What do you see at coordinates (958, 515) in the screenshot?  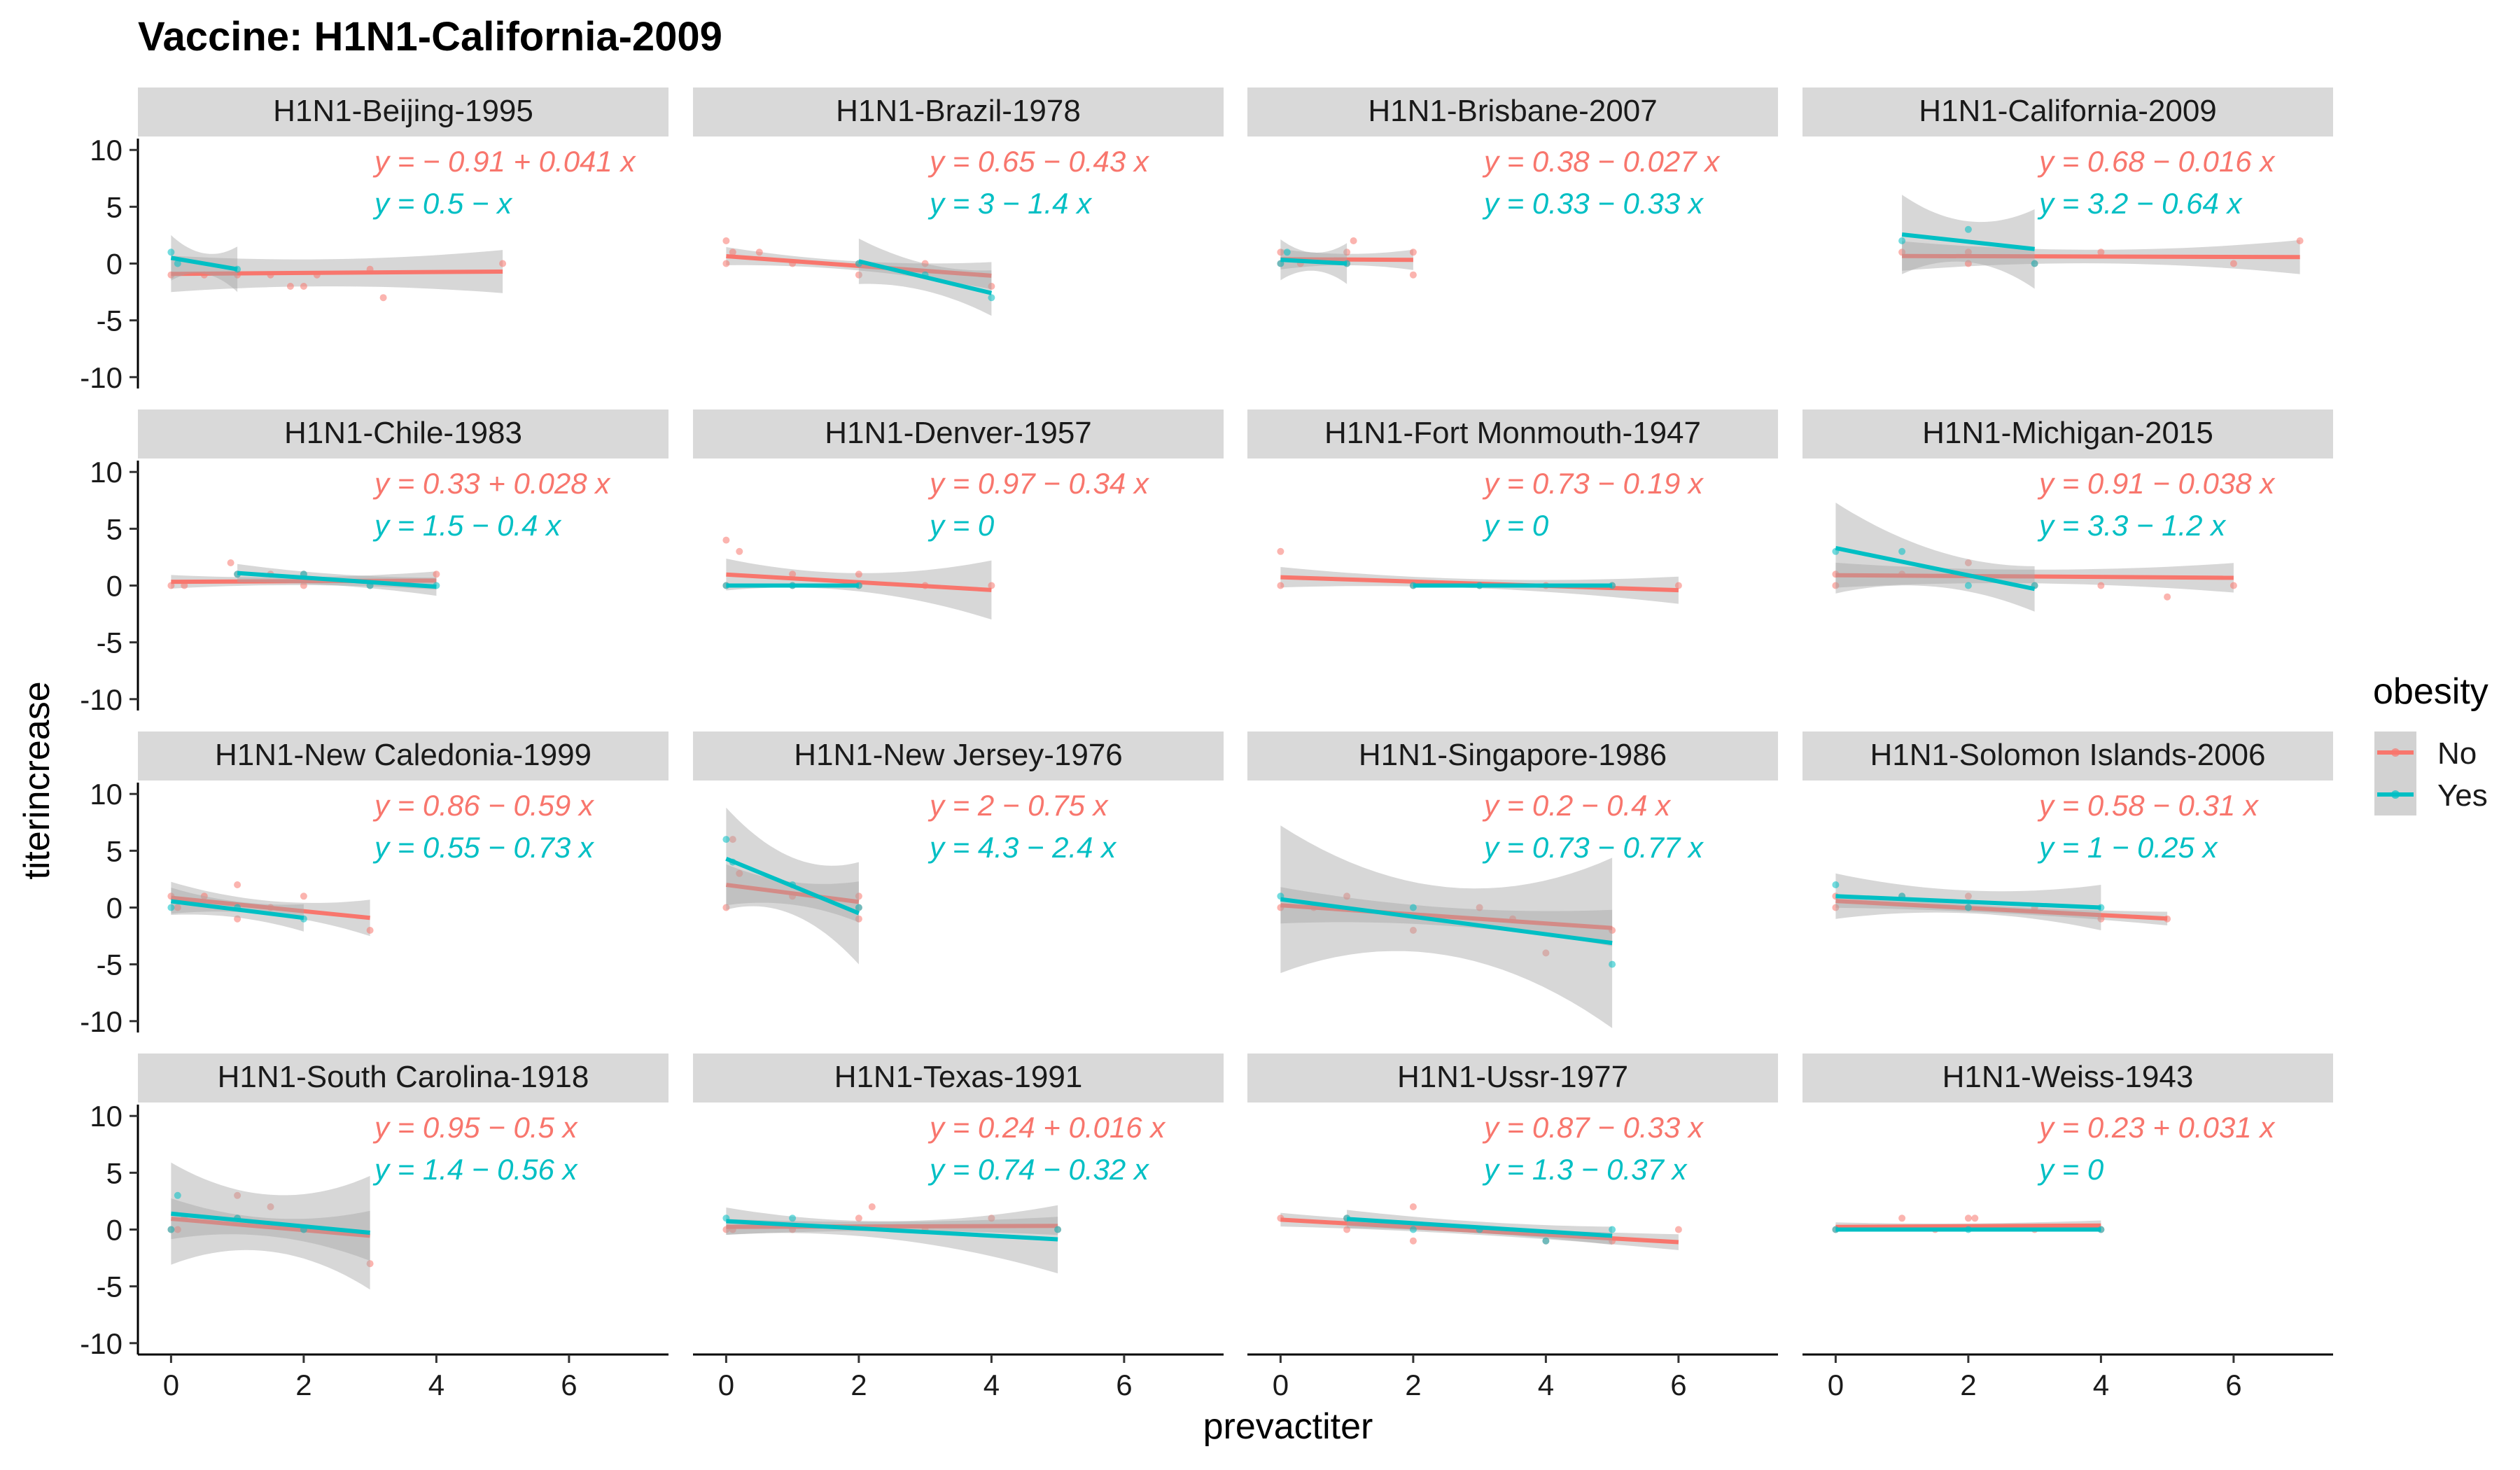 I see `panel: H1N1-Denver-1957 y = 0.97 − 0.34 x y = 0` at bounding box center [958, 515].